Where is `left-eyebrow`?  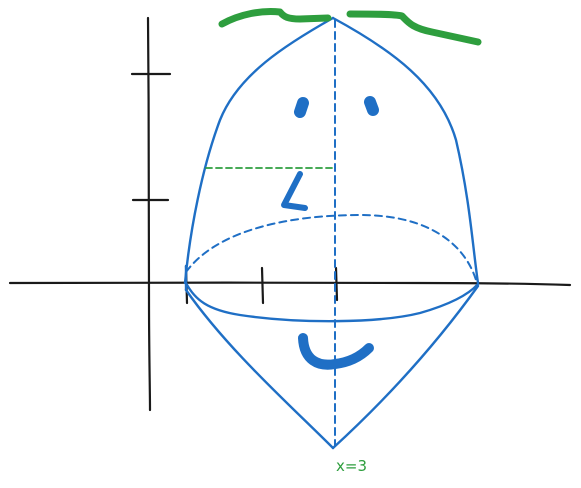 left-eyebrow is located at coordinates (275, 18).